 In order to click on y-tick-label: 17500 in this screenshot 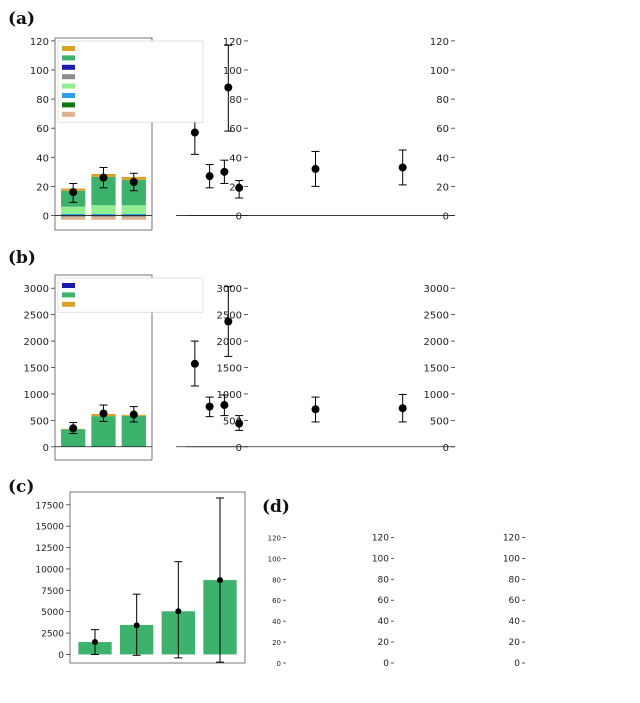, I will do `click(49, 506)`.